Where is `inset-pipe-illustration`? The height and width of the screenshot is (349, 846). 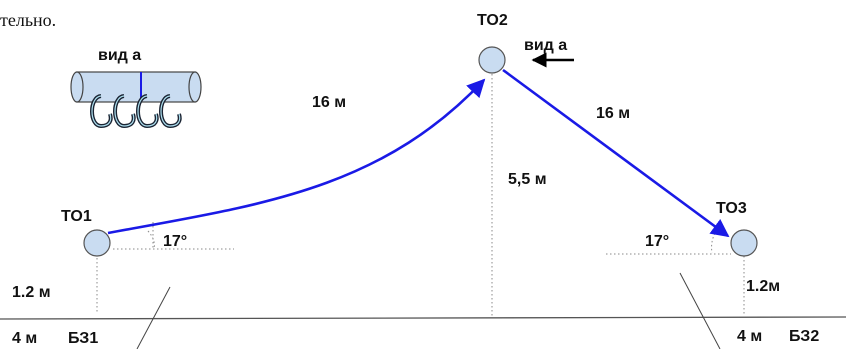 inset-pipe-illustration is located at coordinates (136, 87).